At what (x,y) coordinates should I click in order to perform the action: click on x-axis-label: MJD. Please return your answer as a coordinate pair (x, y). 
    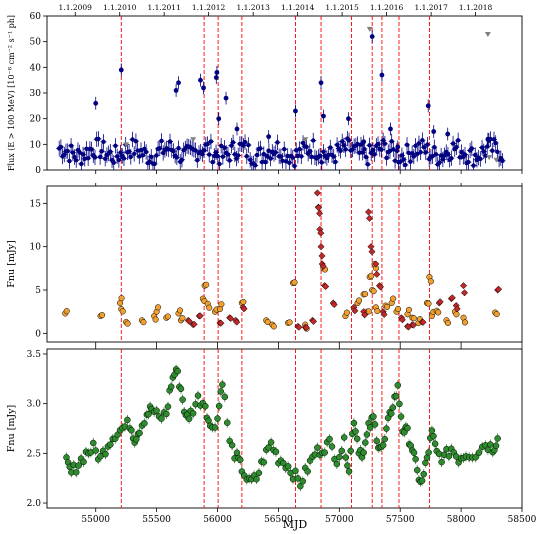
    Looking at the image, I should click on (295, 524).